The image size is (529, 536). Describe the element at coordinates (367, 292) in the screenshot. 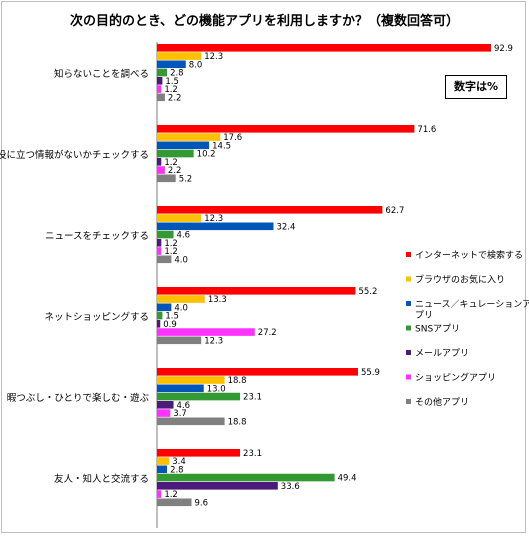

I see `data-label: 55.2` at that location.